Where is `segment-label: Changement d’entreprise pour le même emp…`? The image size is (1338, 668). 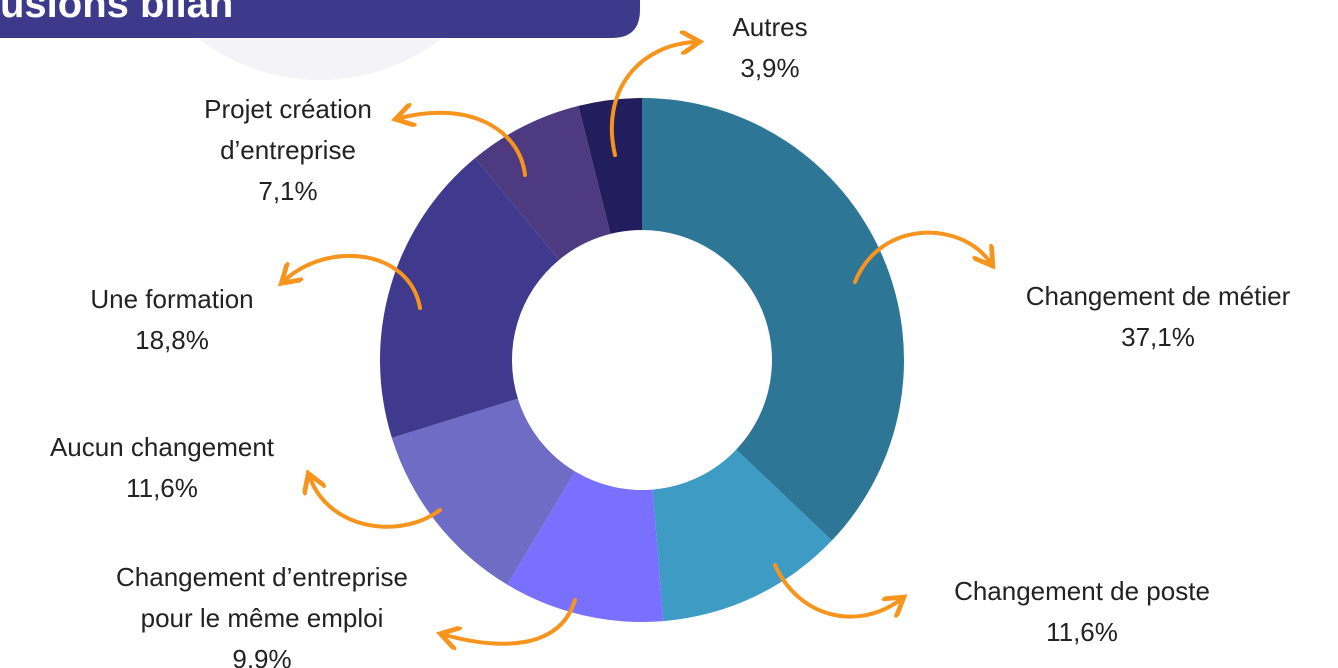 segment-label: Changement d’entreprise pour le même emp… is located at coordinates (262, 612).